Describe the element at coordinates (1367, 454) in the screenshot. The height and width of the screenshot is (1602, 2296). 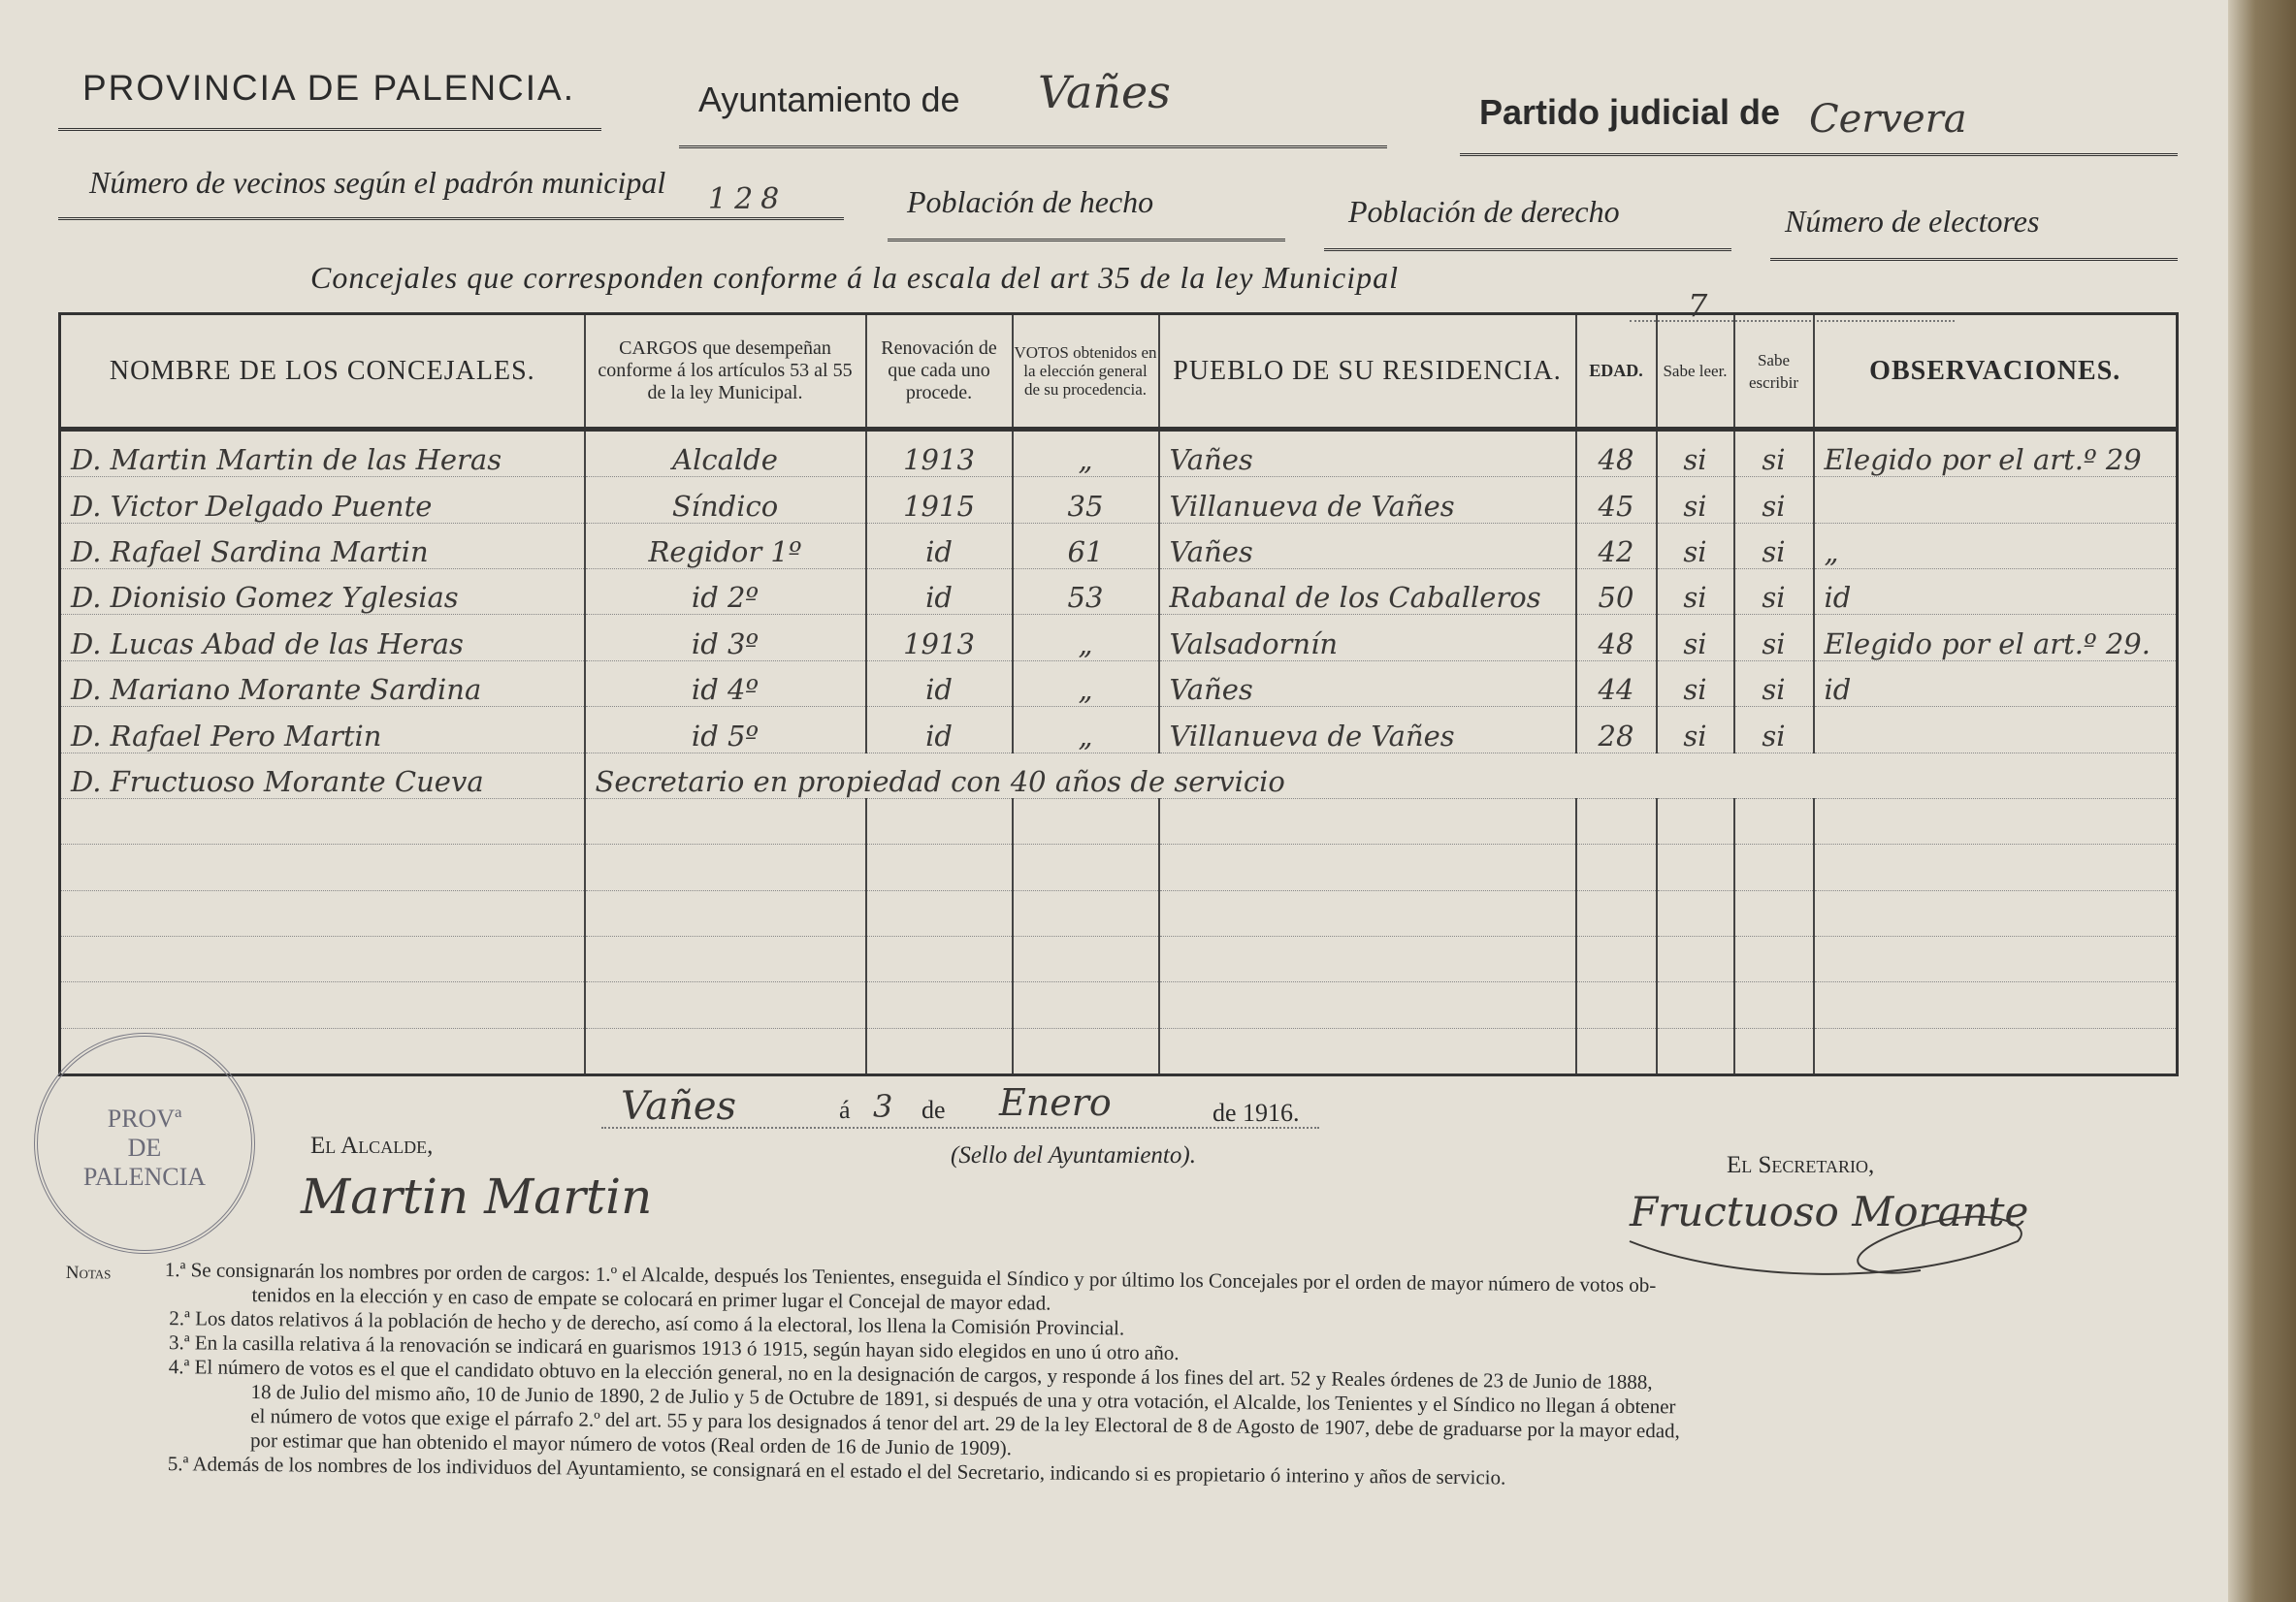
I see `cell-pueblo: Vañes` at that location.